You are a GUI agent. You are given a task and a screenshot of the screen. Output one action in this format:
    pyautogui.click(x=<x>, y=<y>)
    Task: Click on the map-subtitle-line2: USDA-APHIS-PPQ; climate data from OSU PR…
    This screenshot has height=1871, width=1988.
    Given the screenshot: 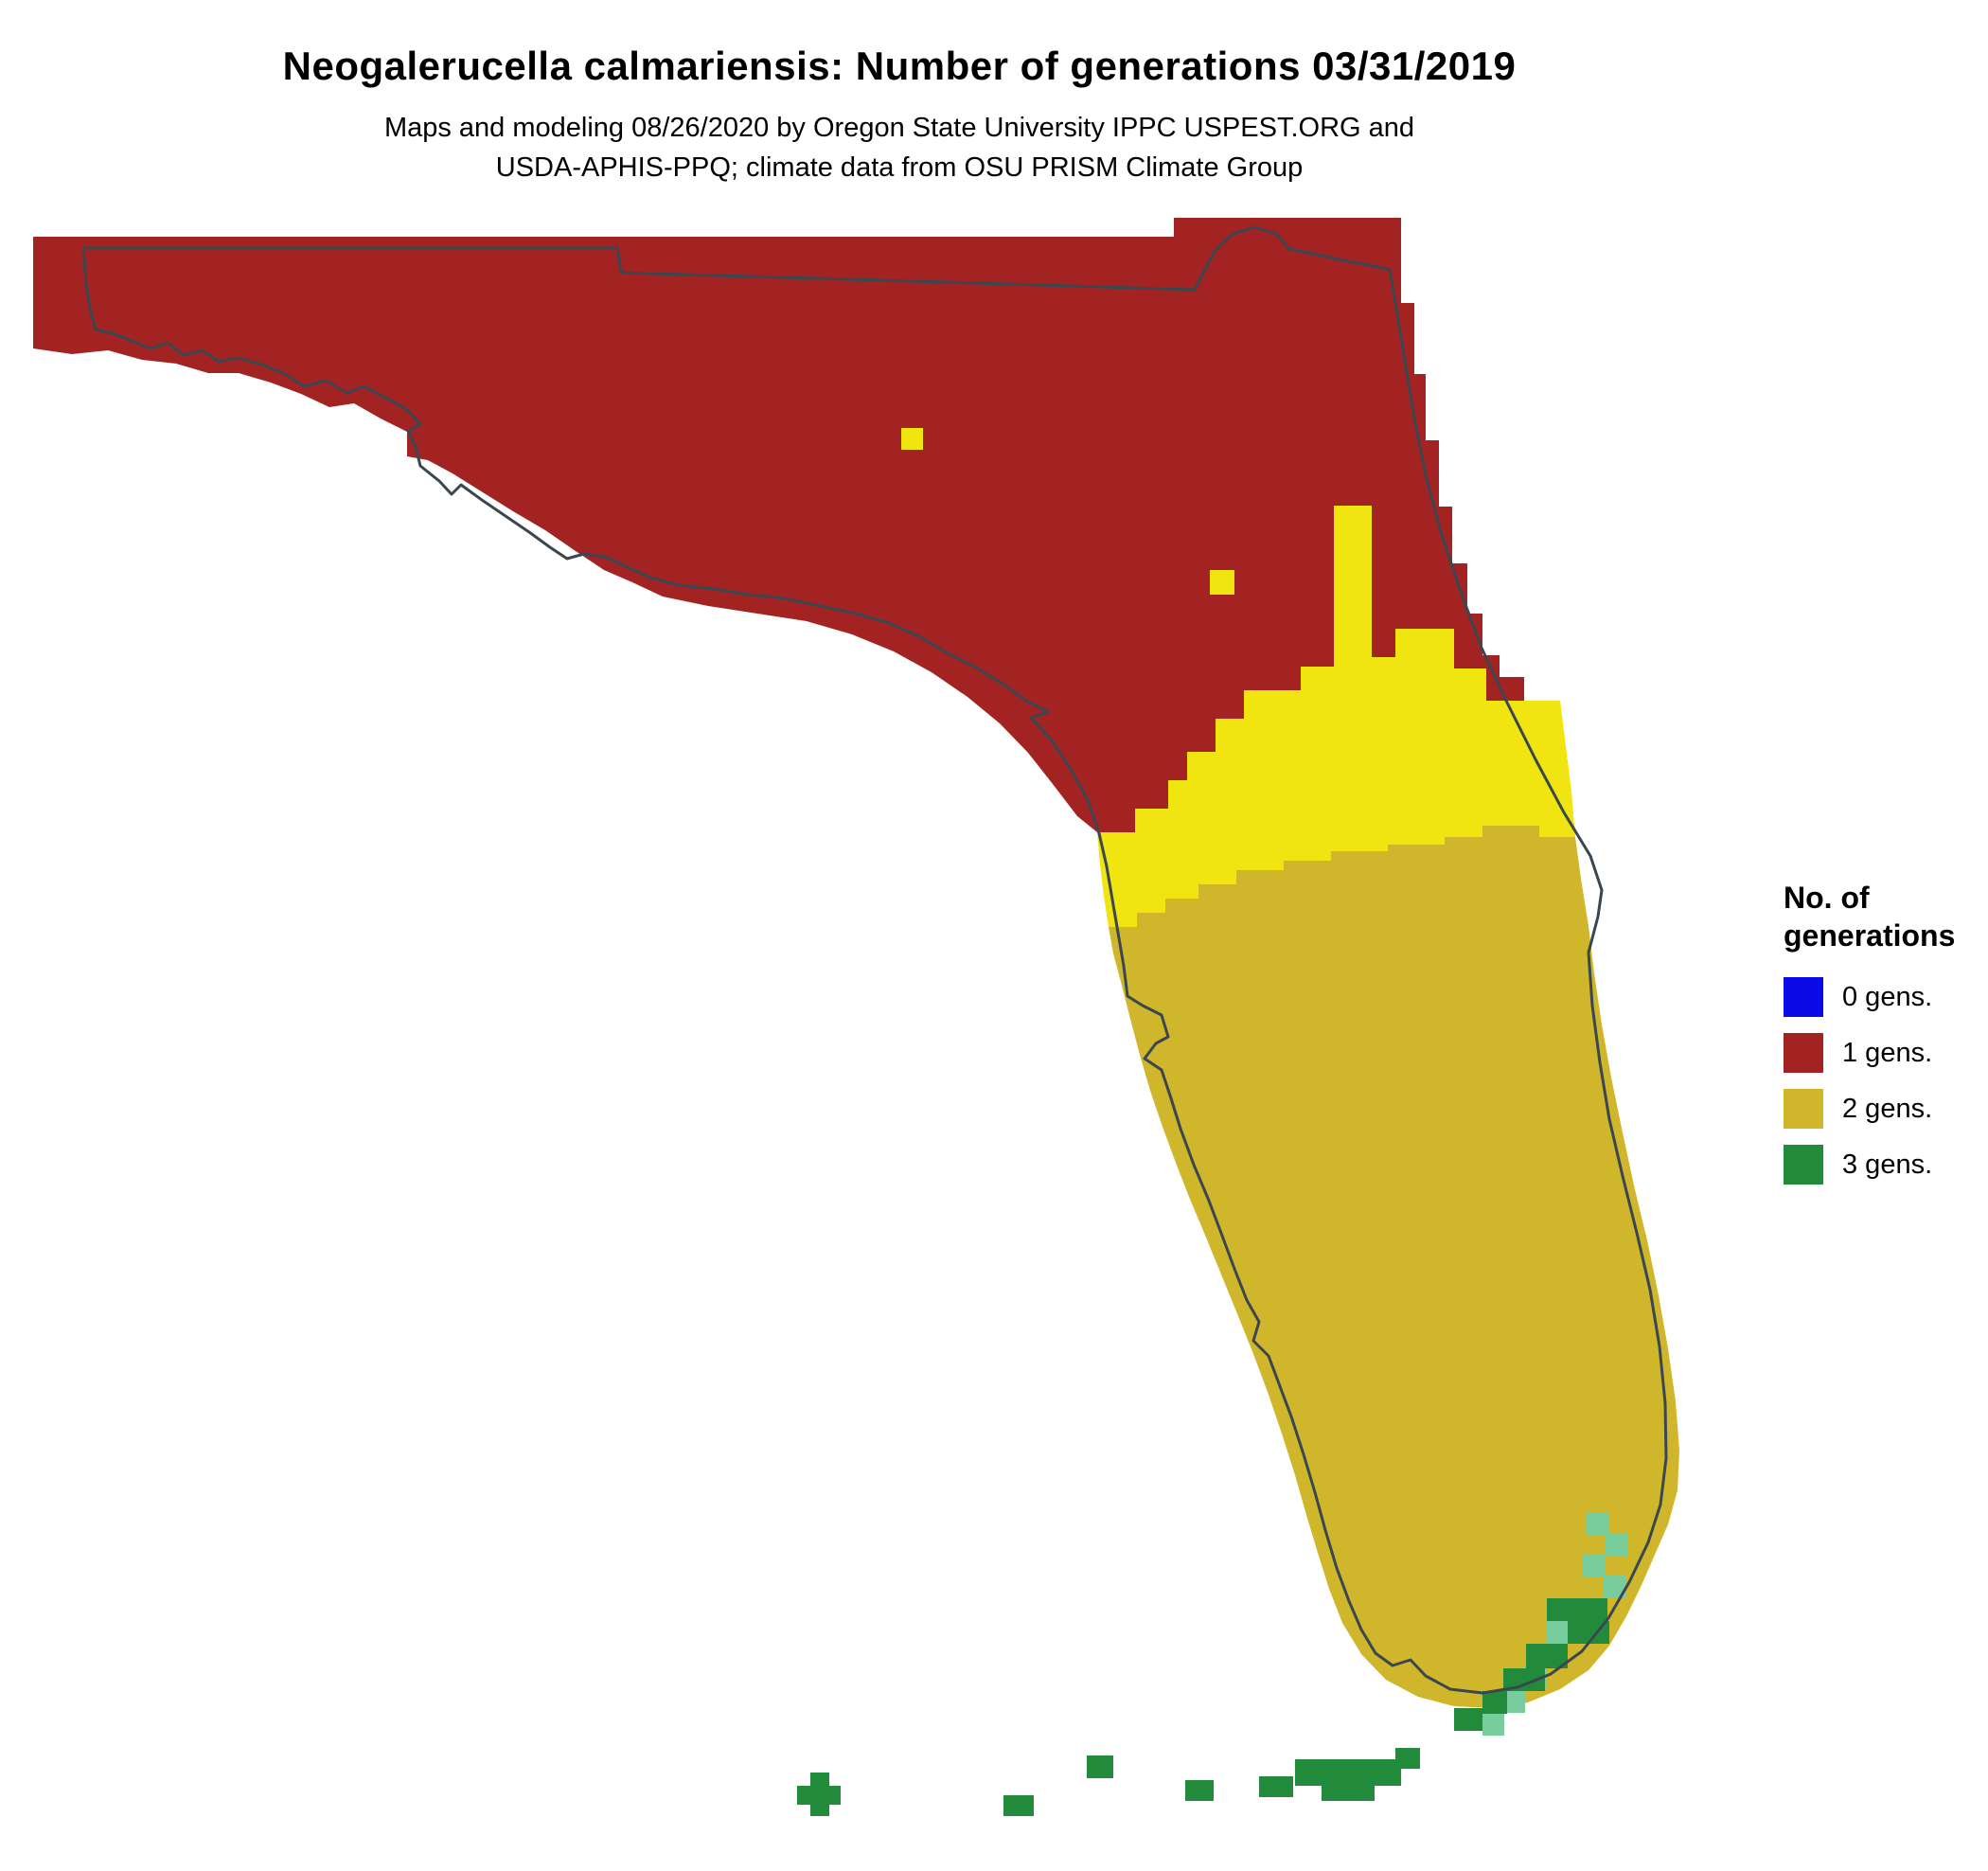 What is the action you would take?
    pyautogui.click(x=899, y=168)
    